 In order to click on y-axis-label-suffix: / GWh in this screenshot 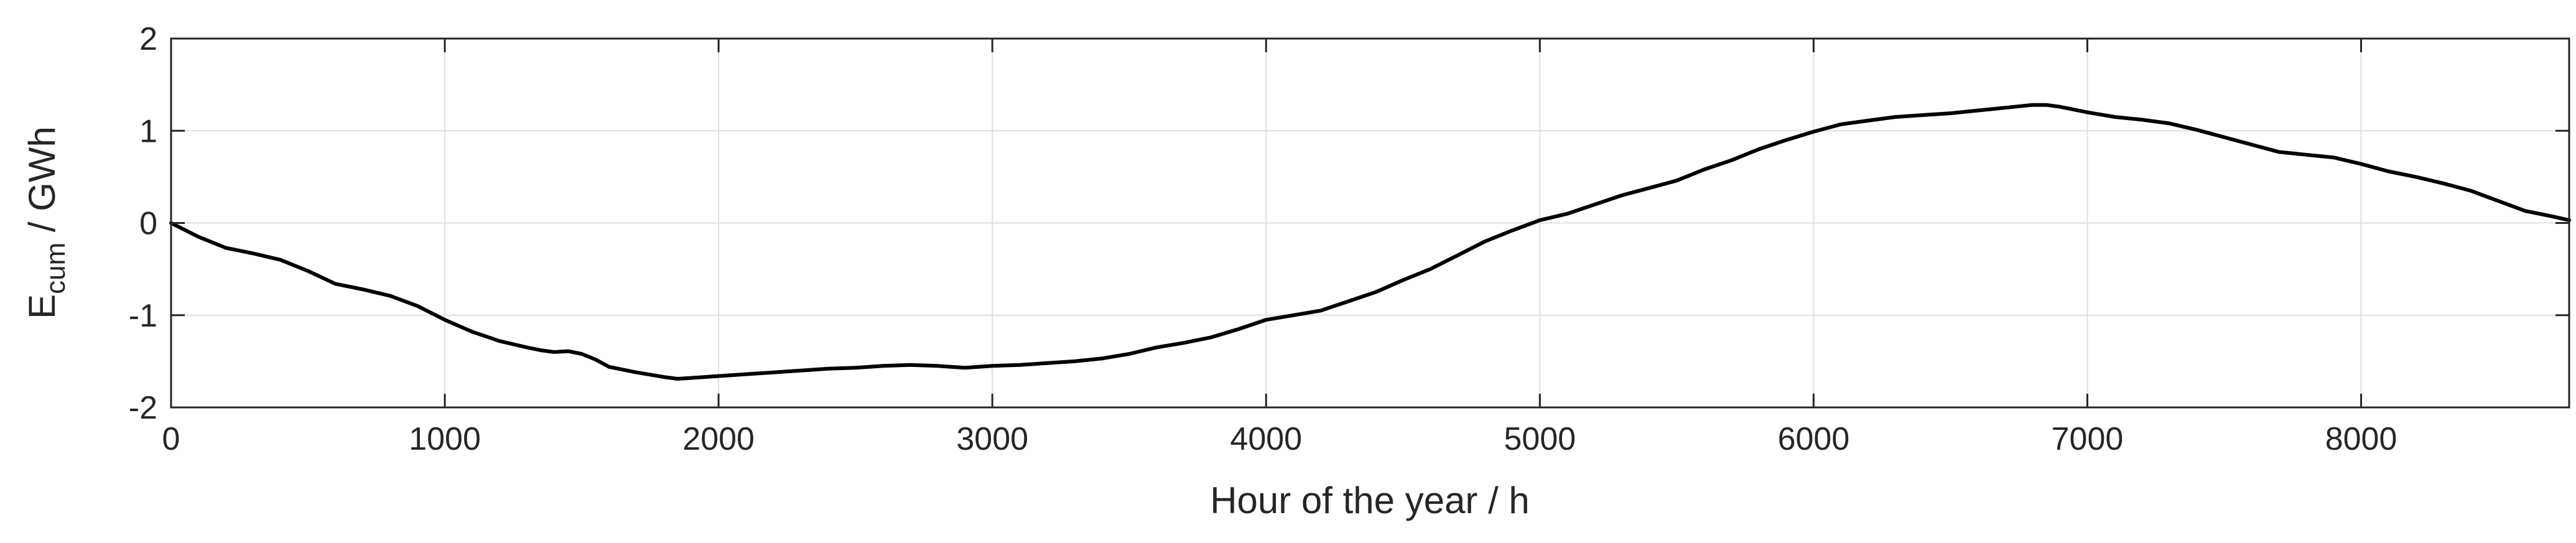, I will do `click(42, 184)`.